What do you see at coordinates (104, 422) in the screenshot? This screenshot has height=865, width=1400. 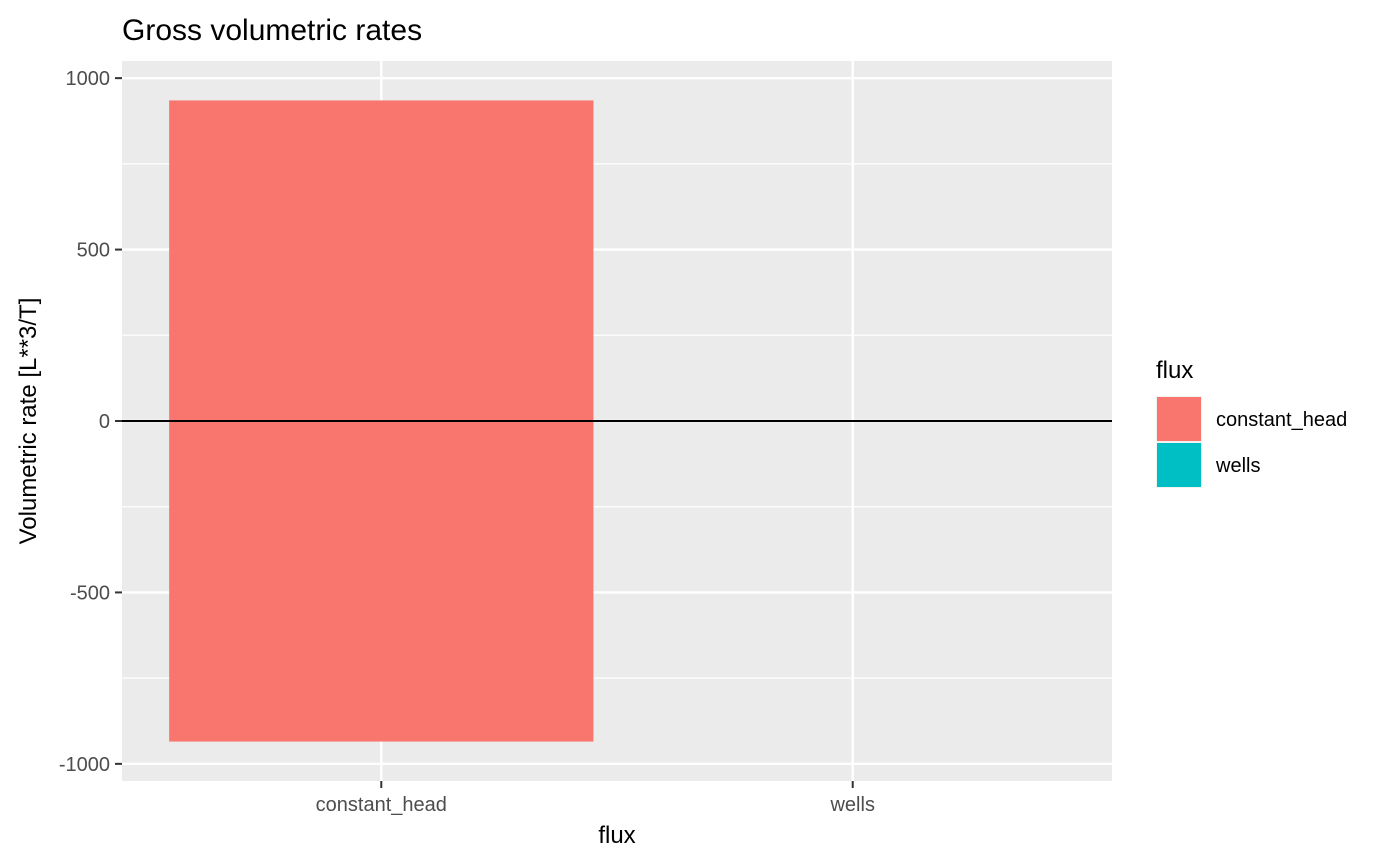 I see `y-tick-label: 0` at bounding box center [104, 422].